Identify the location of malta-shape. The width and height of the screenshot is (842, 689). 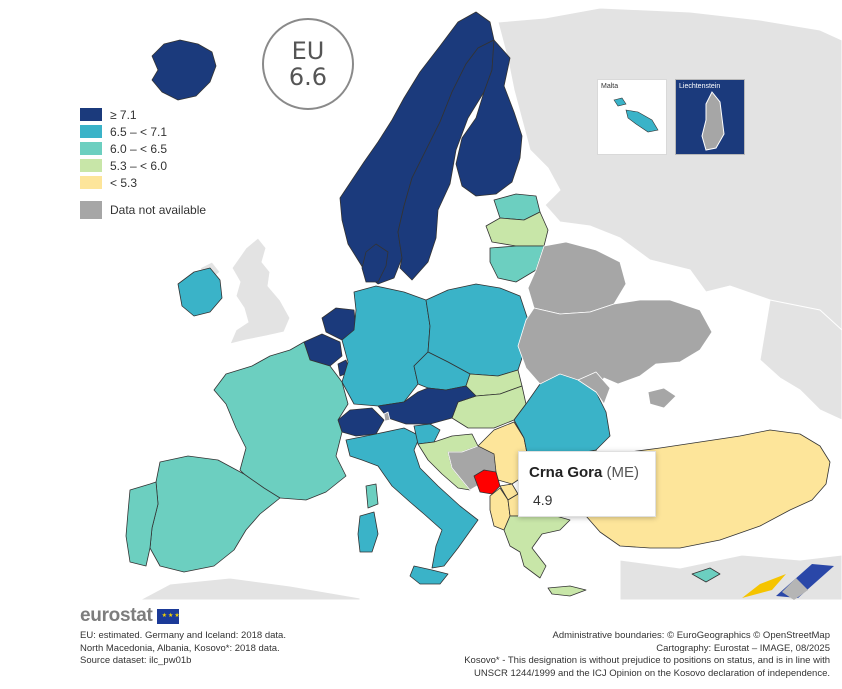
(636, 115).